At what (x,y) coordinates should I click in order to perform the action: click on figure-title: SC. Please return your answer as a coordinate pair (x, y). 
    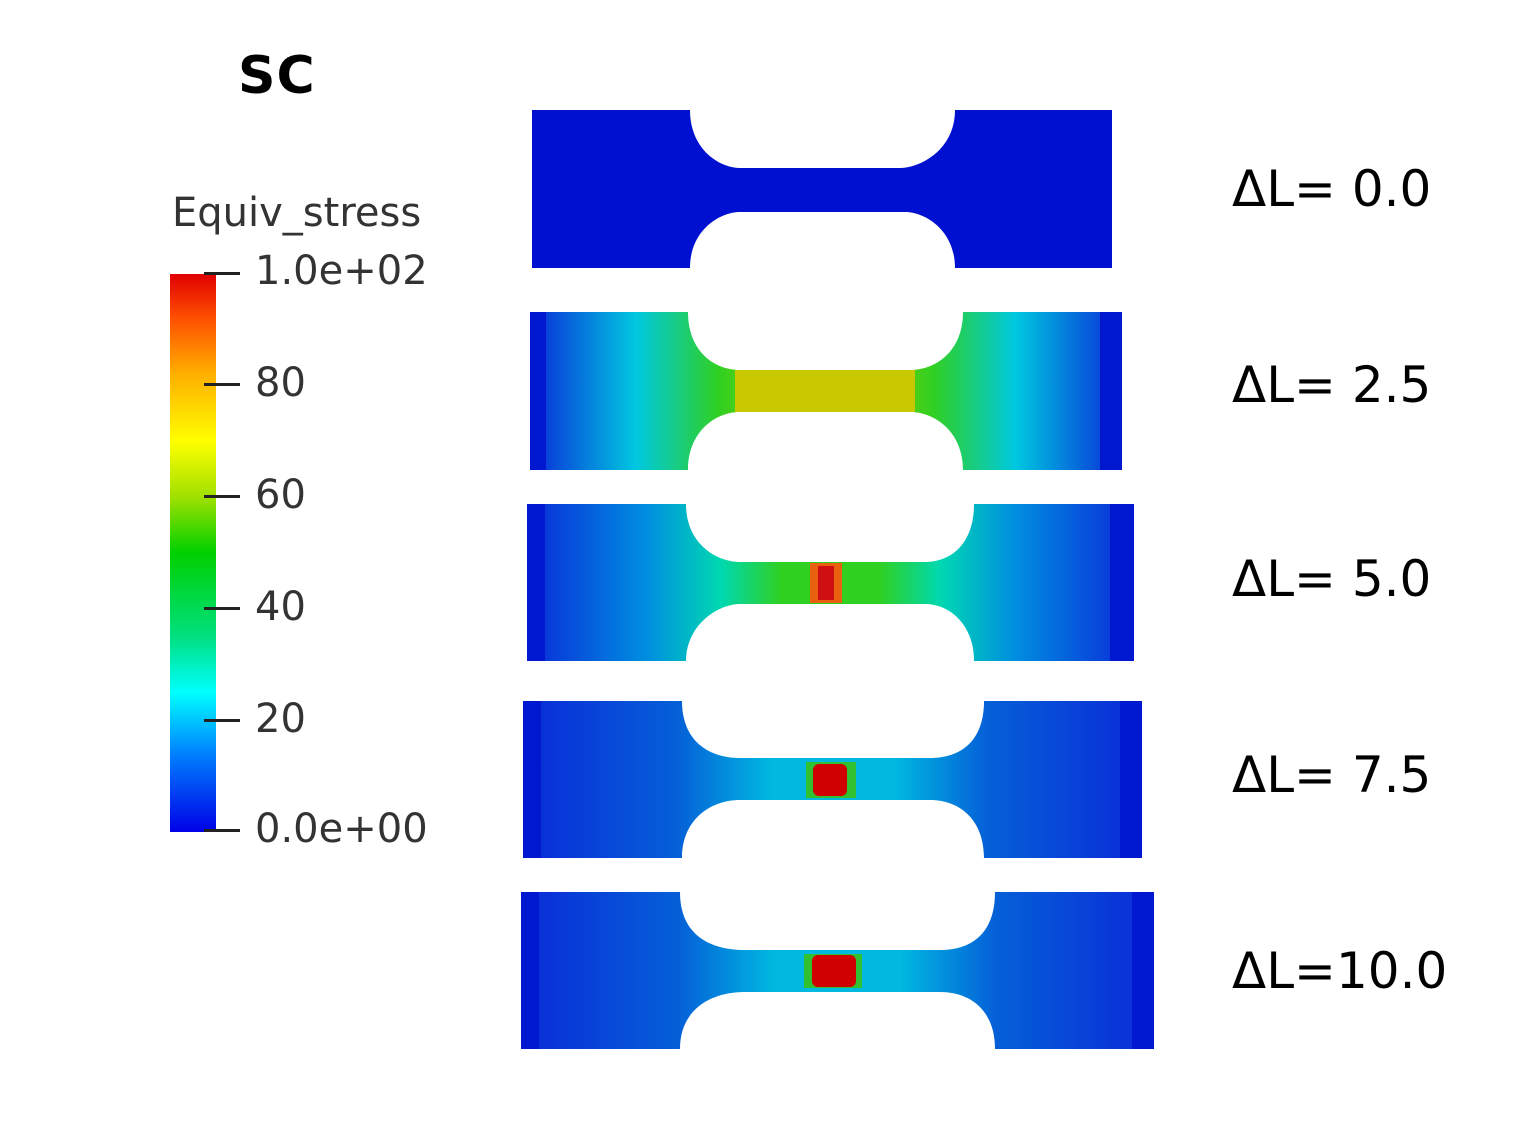
    Looking at the image, I should click on (277, 76).